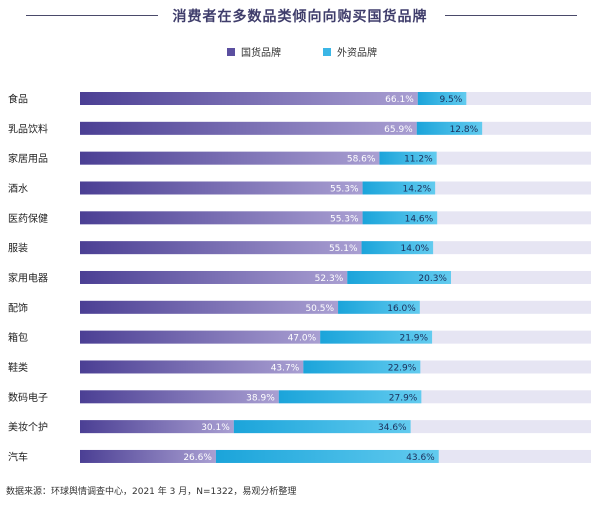  I want to click on data-label-domestic: 47.0%, so click(302, 339).